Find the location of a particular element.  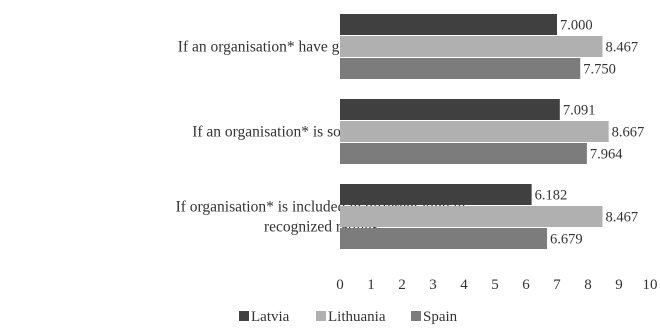

x-tick-label: 6 is located at coordinates (526, 285).